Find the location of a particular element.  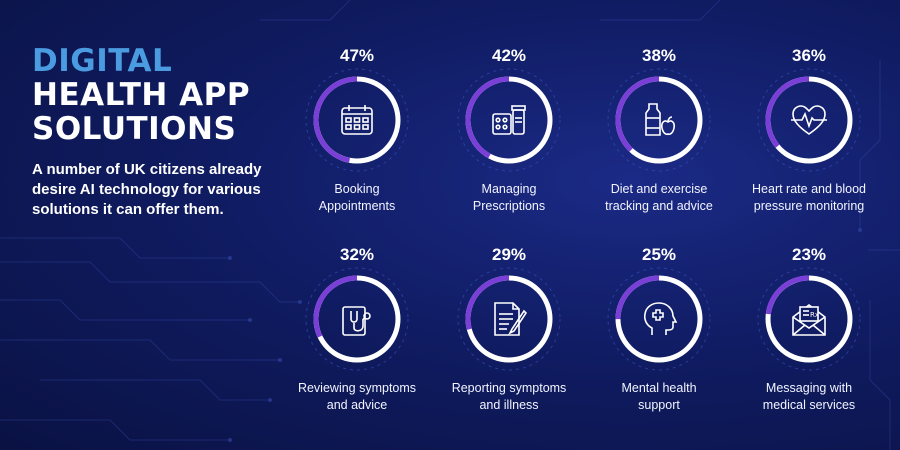

title-line-2: HEALTH APP is located at coordinates (141, 95).